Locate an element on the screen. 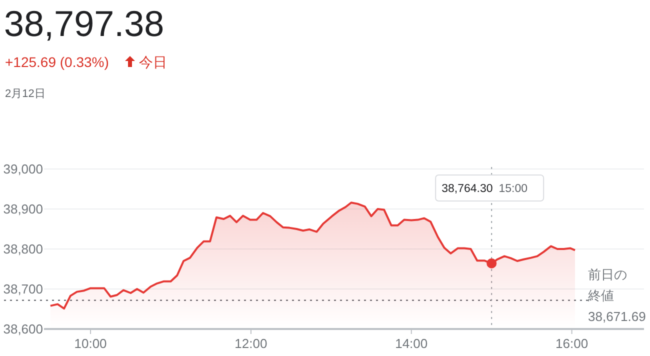 The height and width of the screenshot is (356, 650). y-tick-label: 39,000 is located at coordinates (23, 169).